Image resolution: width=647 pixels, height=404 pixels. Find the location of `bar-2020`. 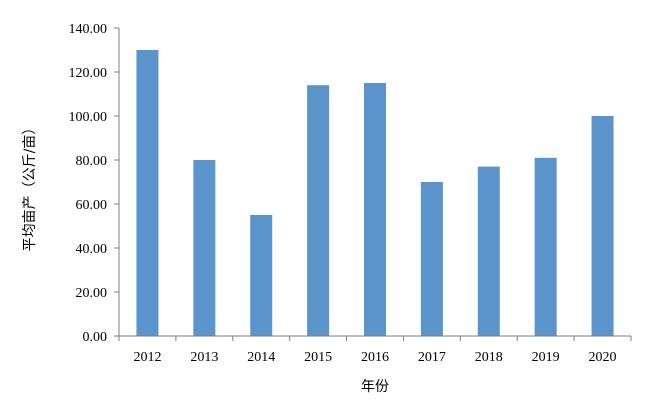

bar-2020 is located at coordinates (602, 226).